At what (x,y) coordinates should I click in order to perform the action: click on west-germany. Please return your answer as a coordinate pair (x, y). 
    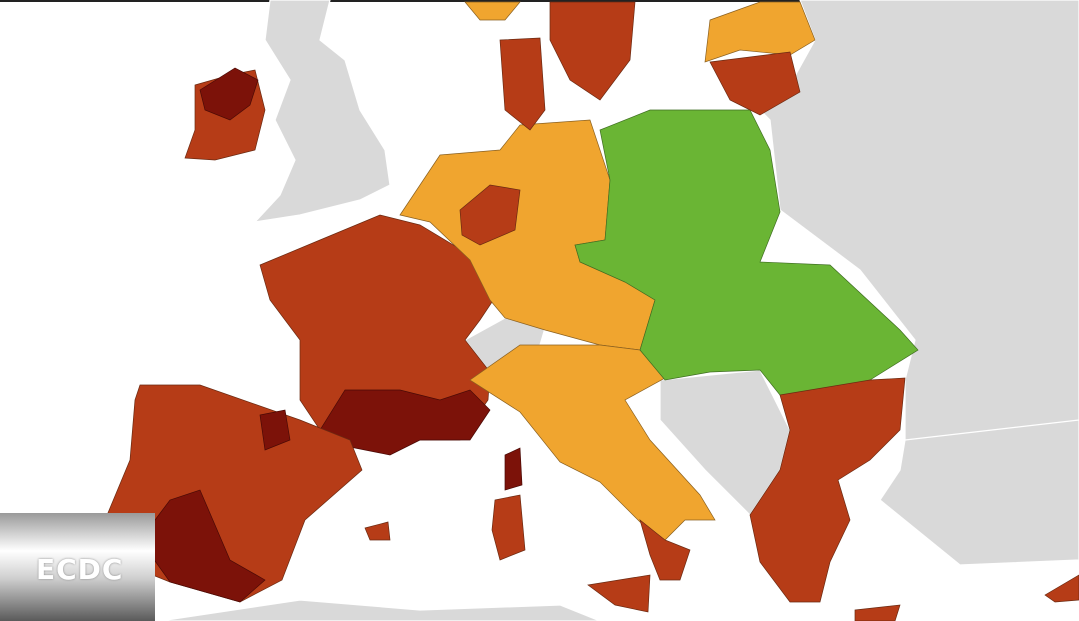
    Looking at the image, I should click on (490, 215).